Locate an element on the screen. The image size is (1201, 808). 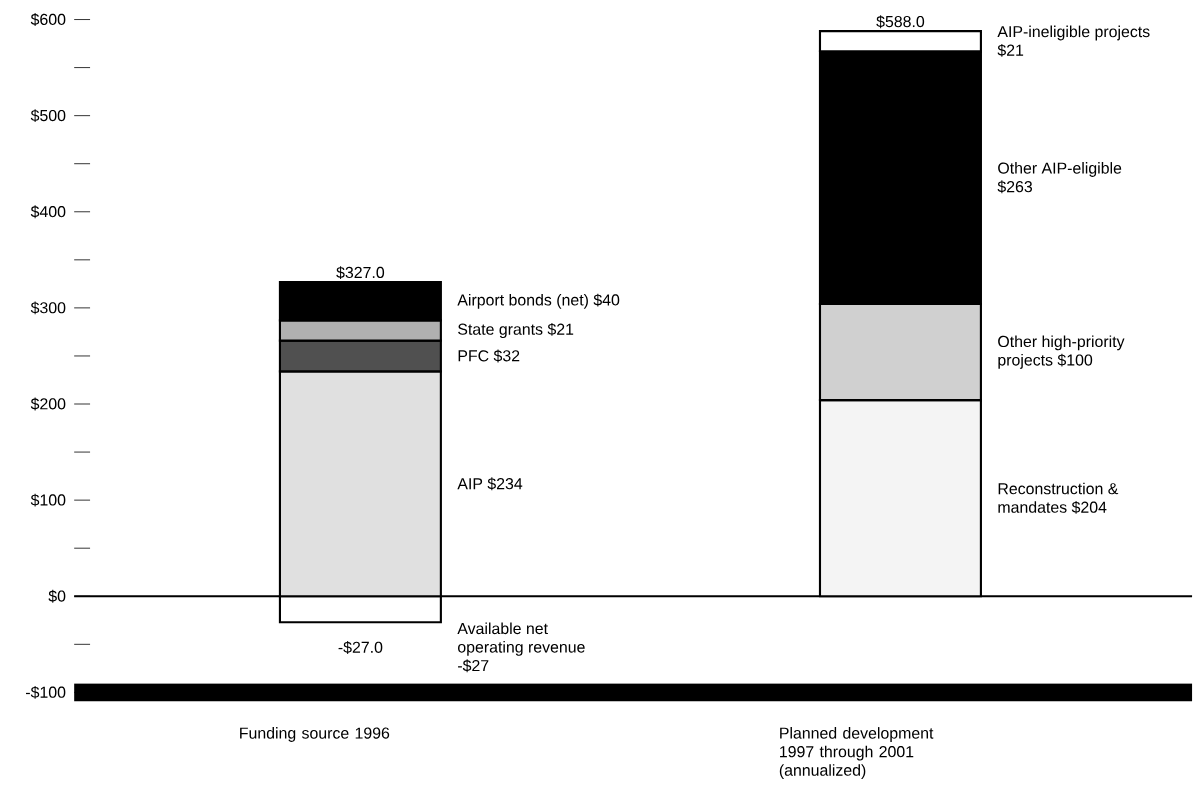
series-label: AIP $234 is located at coordinates (490, 484).